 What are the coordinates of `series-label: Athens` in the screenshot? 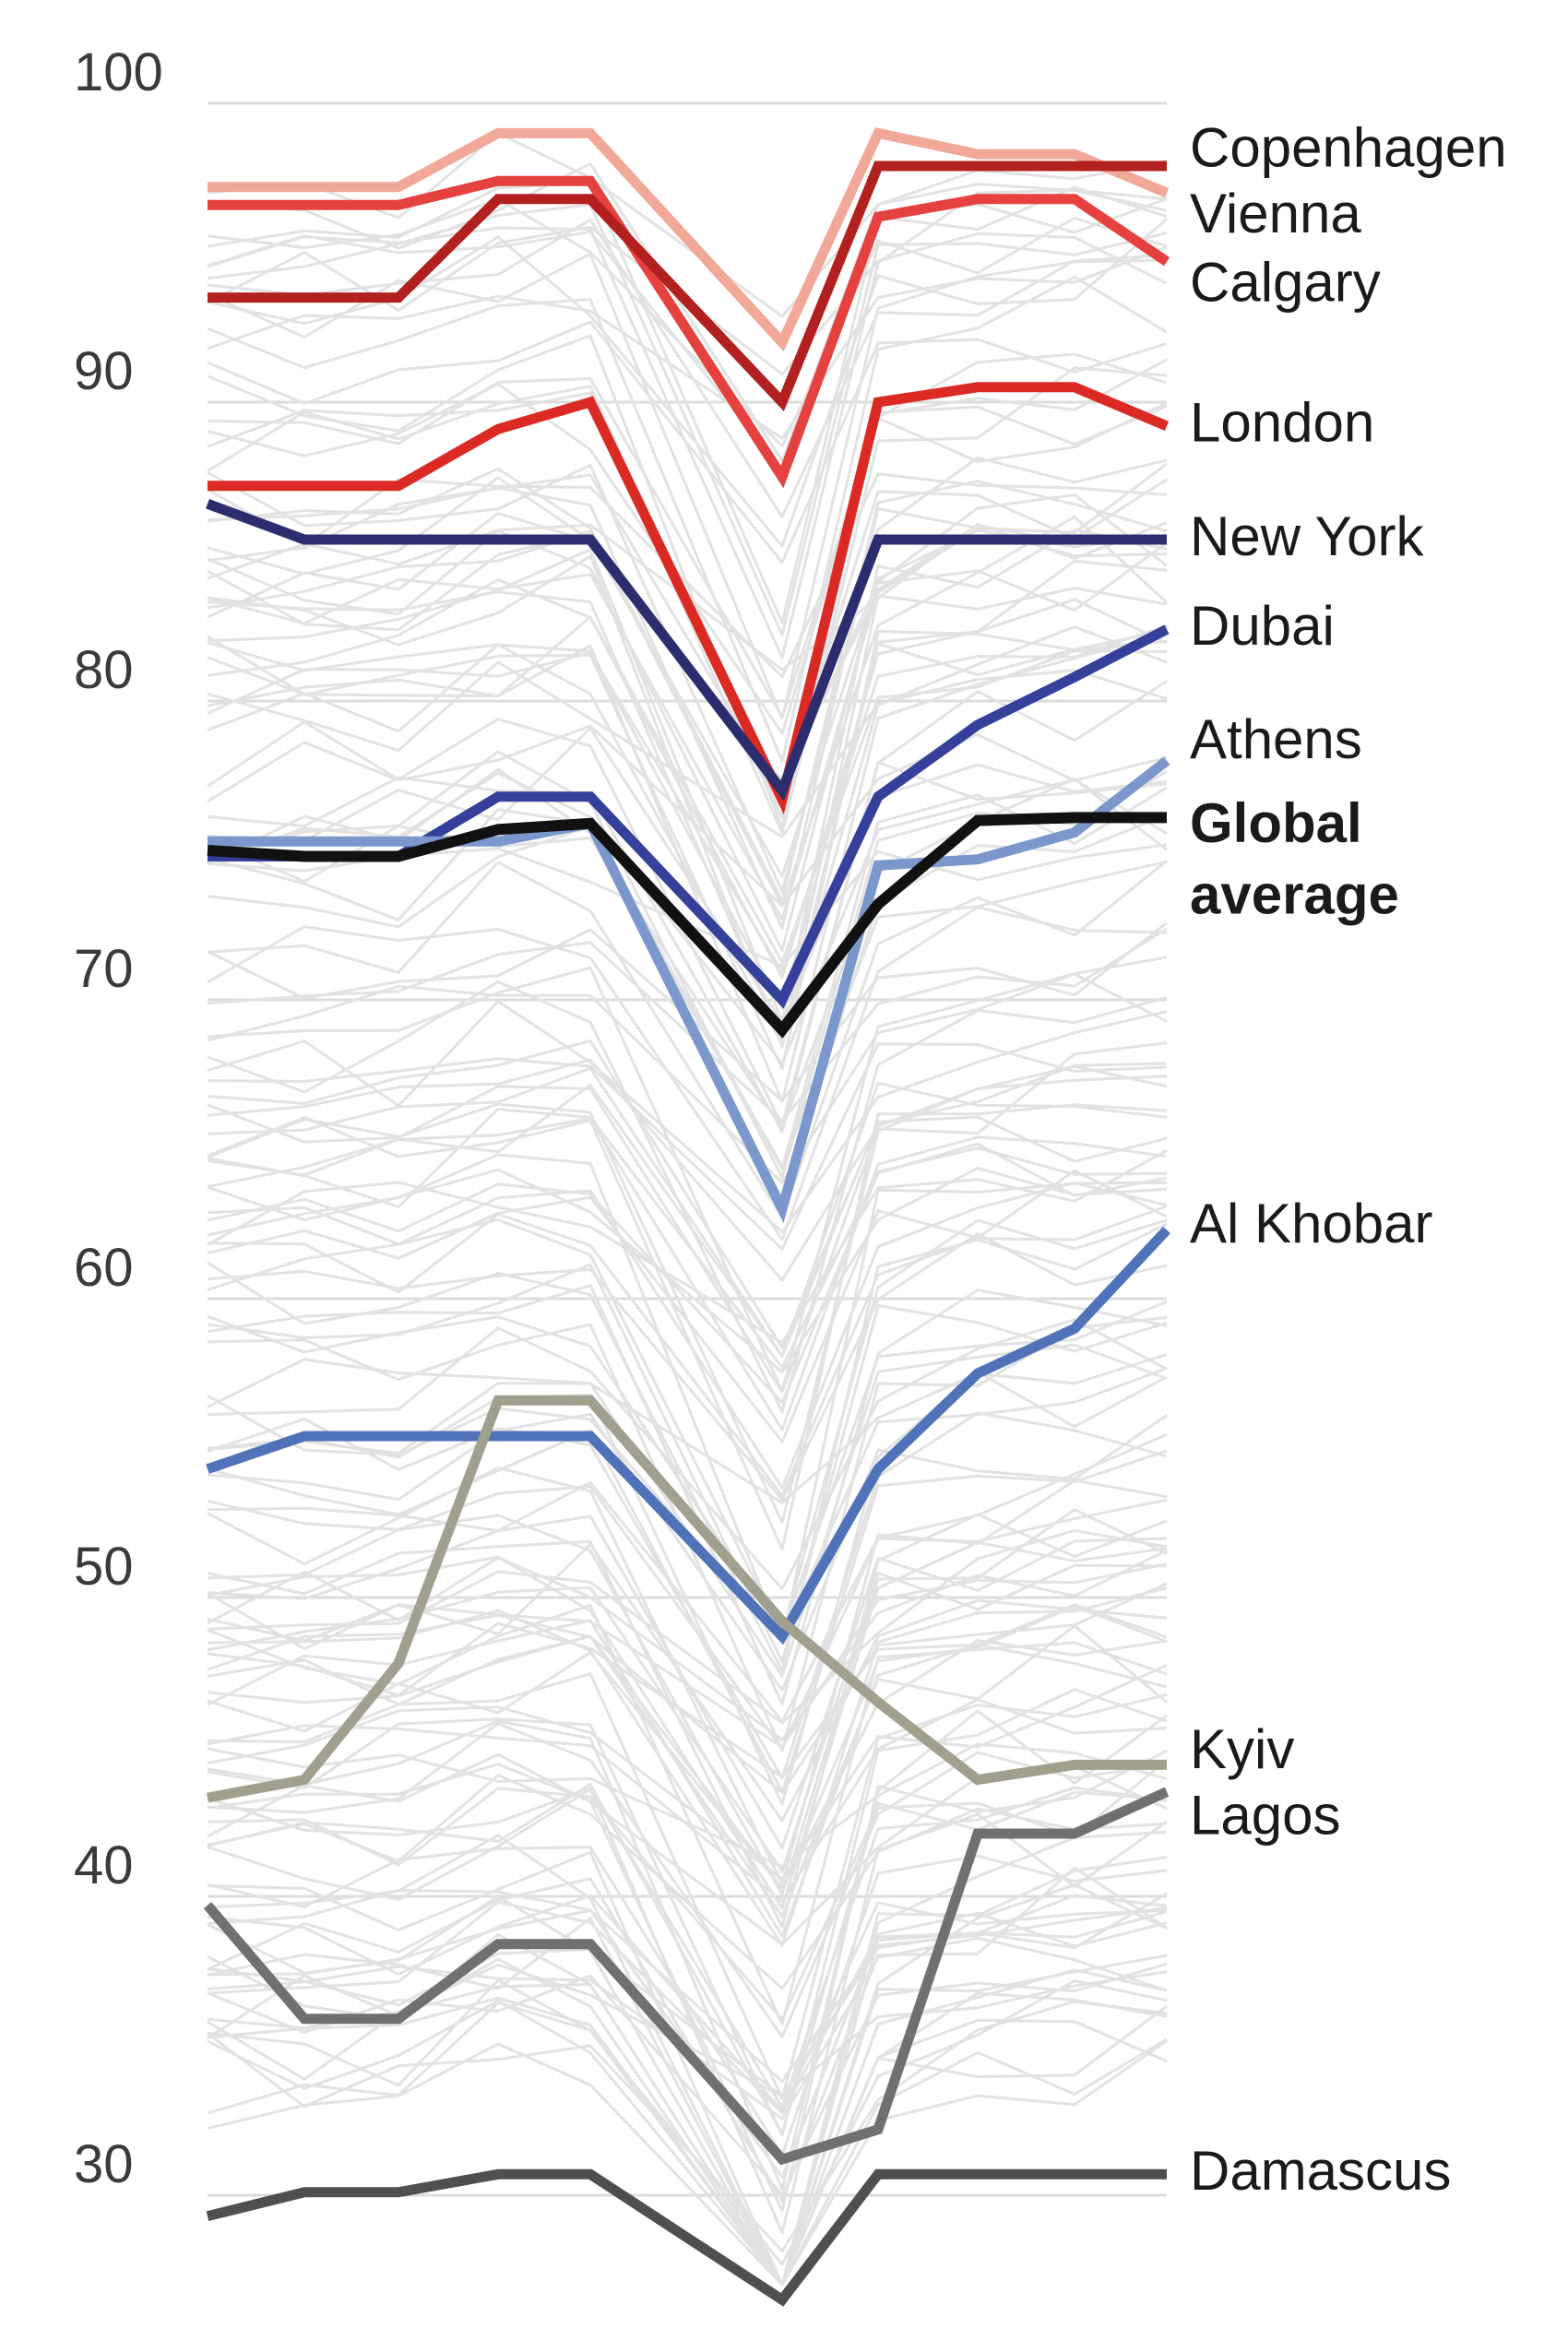 It's located at (1276, 739).